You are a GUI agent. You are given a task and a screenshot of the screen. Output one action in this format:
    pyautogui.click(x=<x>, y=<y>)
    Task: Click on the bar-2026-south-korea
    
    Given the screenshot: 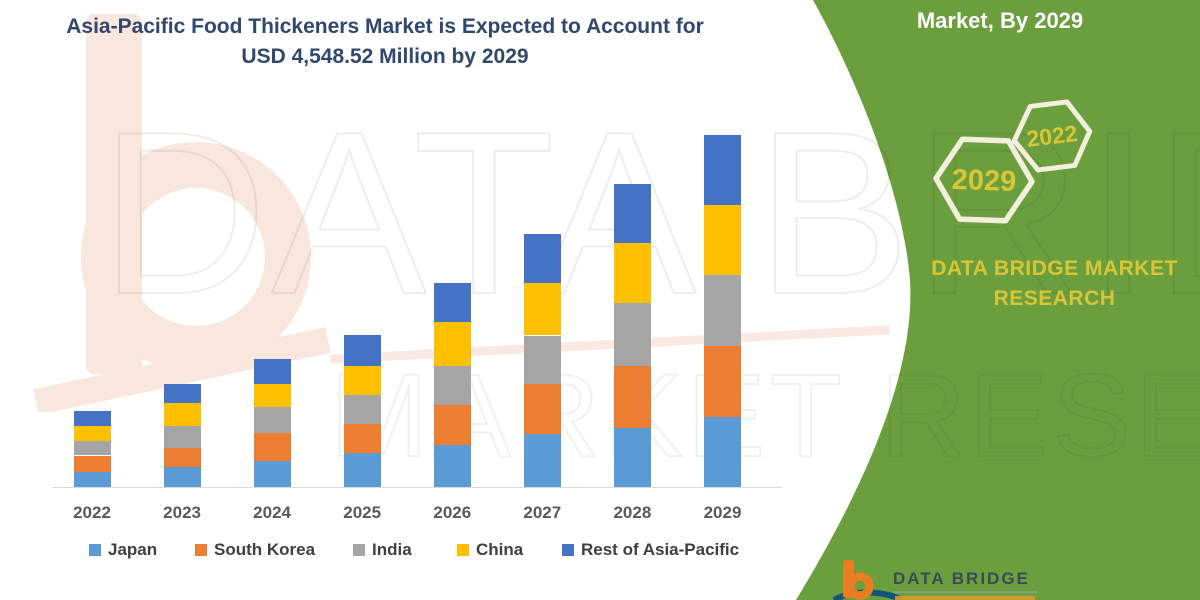 What is the action you would take?
    pyautogui.click(x=452, y=425)
    